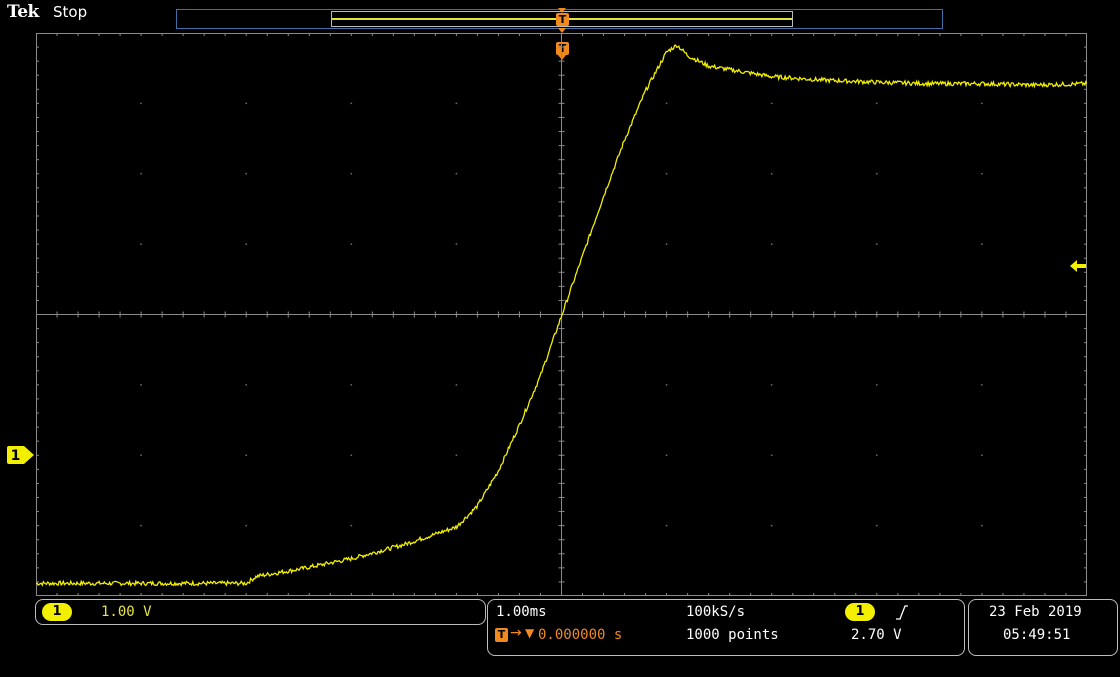  I want to click on ch1-marker-label: 1, so click(16, 456).